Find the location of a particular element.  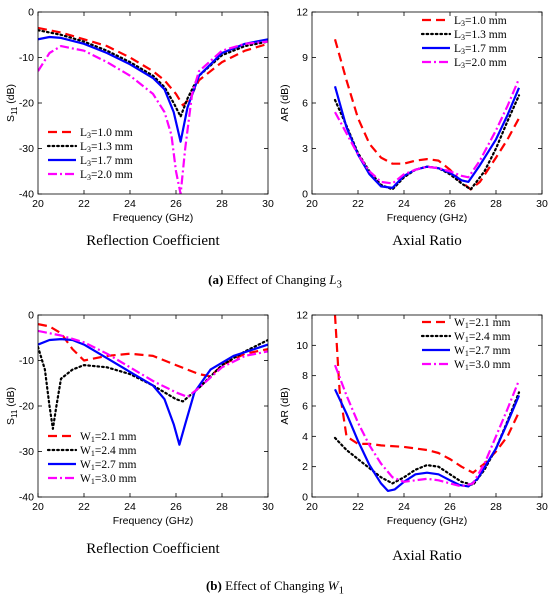

y-axis-label: S11 (dB) is located at coordinates (12, 406).